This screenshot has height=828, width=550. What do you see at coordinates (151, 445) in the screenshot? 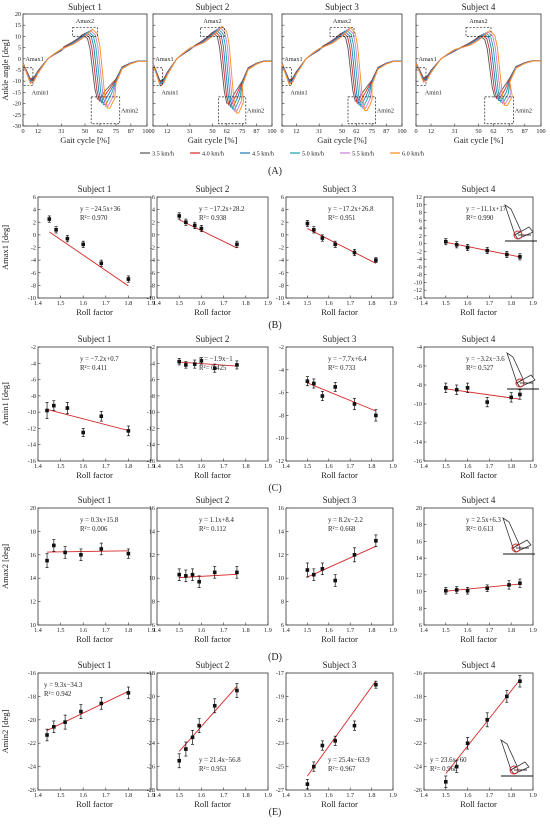
I see `y-tick-label: -14` at bounding box center [151, 445].